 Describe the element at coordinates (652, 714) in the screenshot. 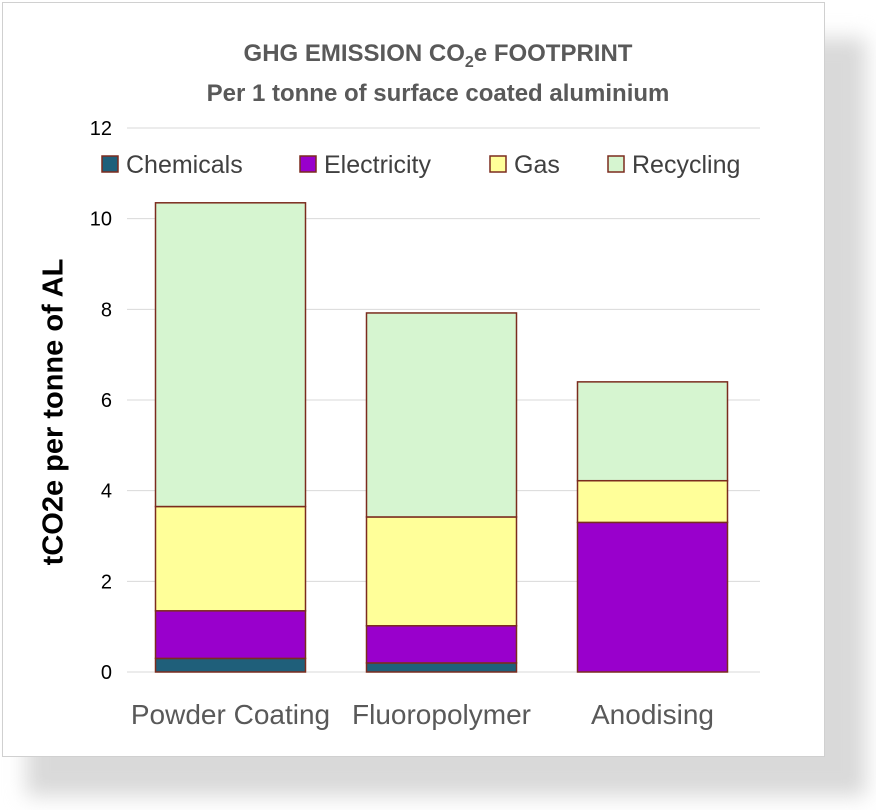

I see `x-tick-label: Anodising` at that location.